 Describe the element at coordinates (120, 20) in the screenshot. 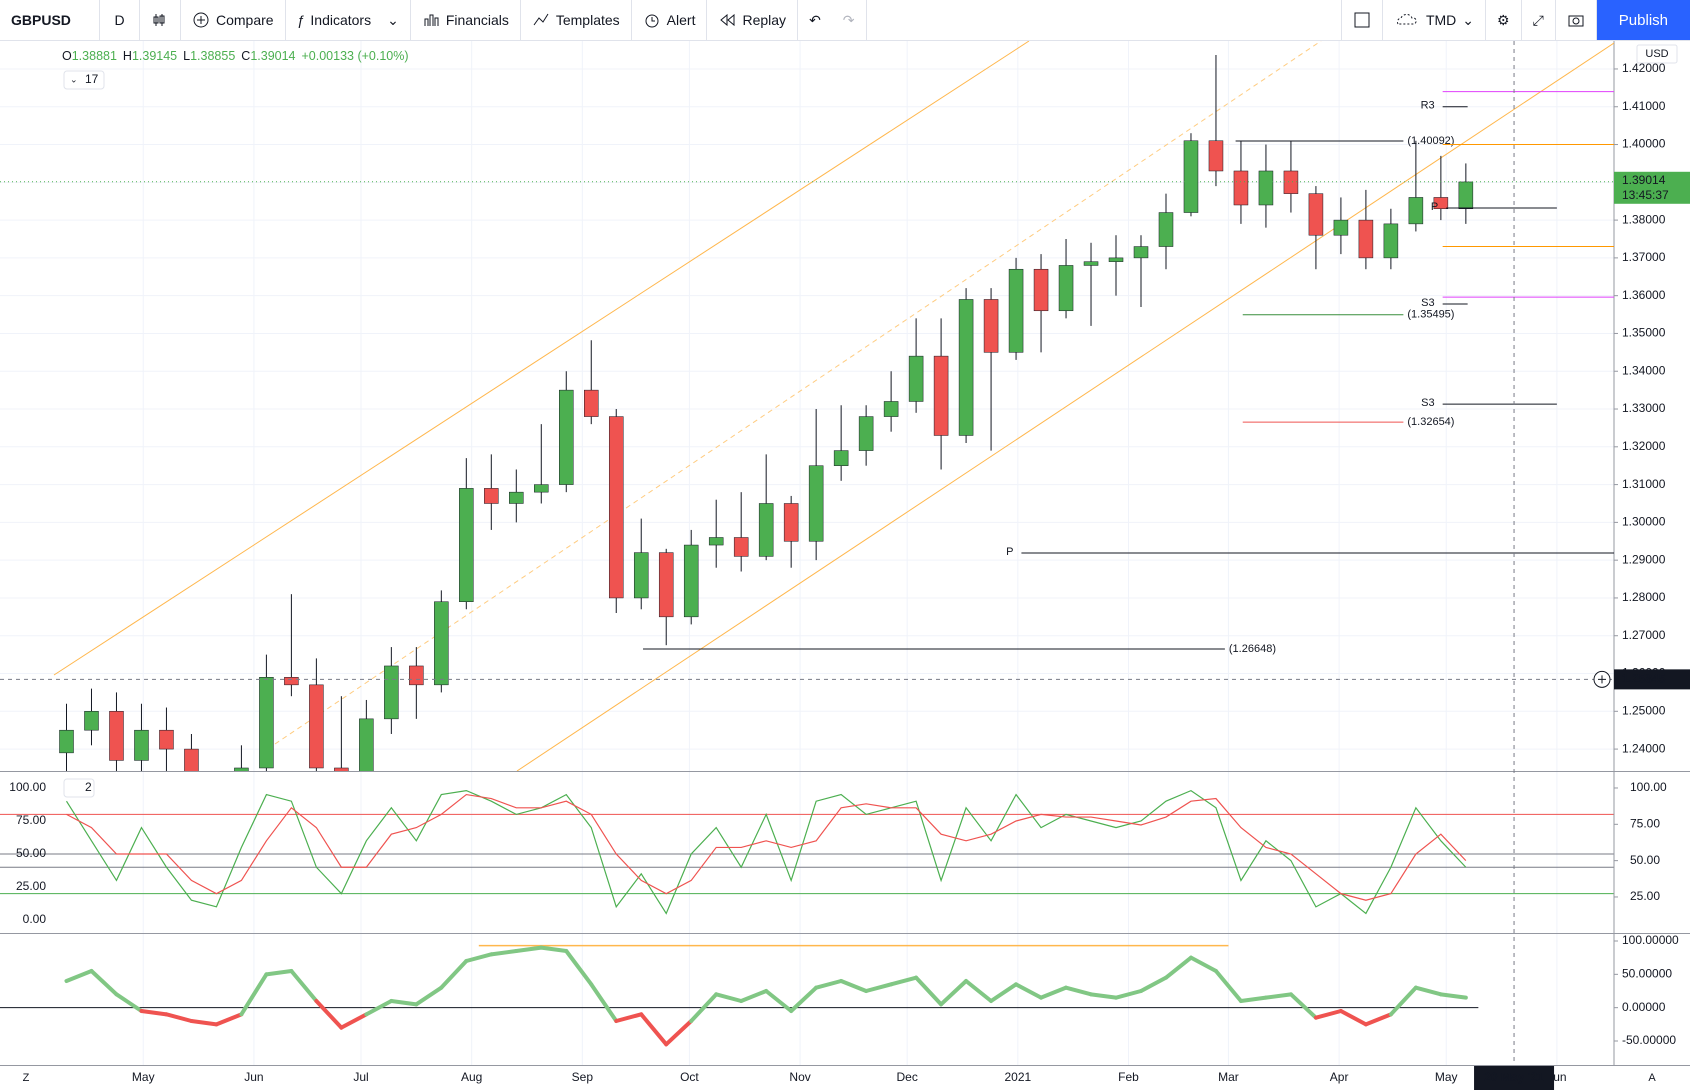

I see `interval: D` at that location.